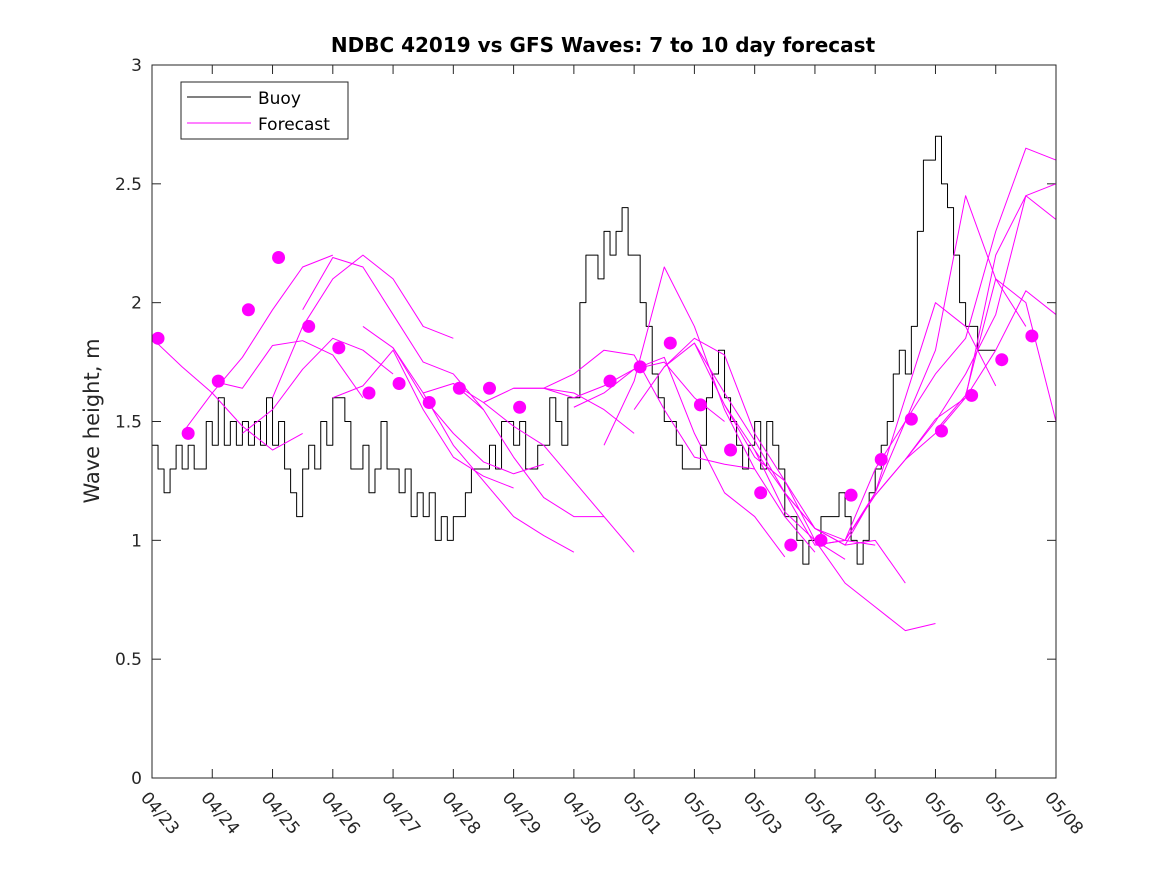 Image resolution: width=1167 pixels, height=875 pixels. I want to click on y-tick-label: 3, so click(136, 66).